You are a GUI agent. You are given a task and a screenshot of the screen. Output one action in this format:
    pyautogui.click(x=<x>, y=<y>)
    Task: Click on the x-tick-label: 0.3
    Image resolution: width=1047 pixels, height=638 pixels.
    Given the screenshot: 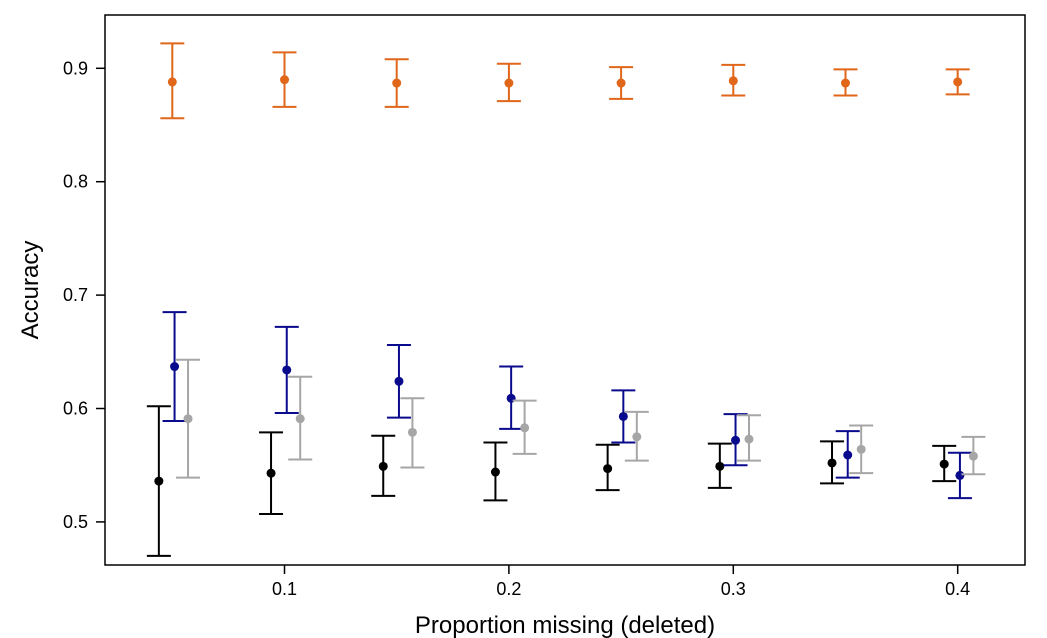 What is the action you would take?
    pyautogui.click(x=733, y=589)
    